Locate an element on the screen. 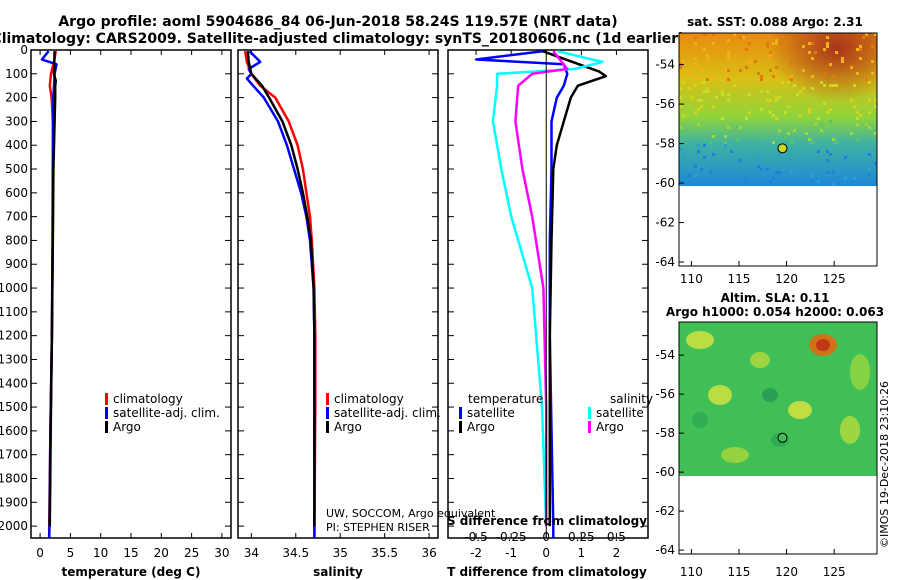 The image size is (900, 580). depth-tick-label: 0 is located at coordinates (24, 50).